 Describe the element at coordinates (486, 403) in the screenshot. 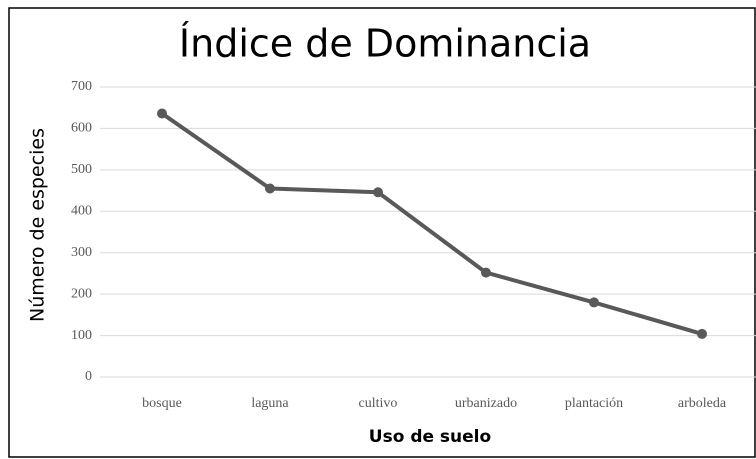

I see `x-tick-label: urbanizado` at that location.